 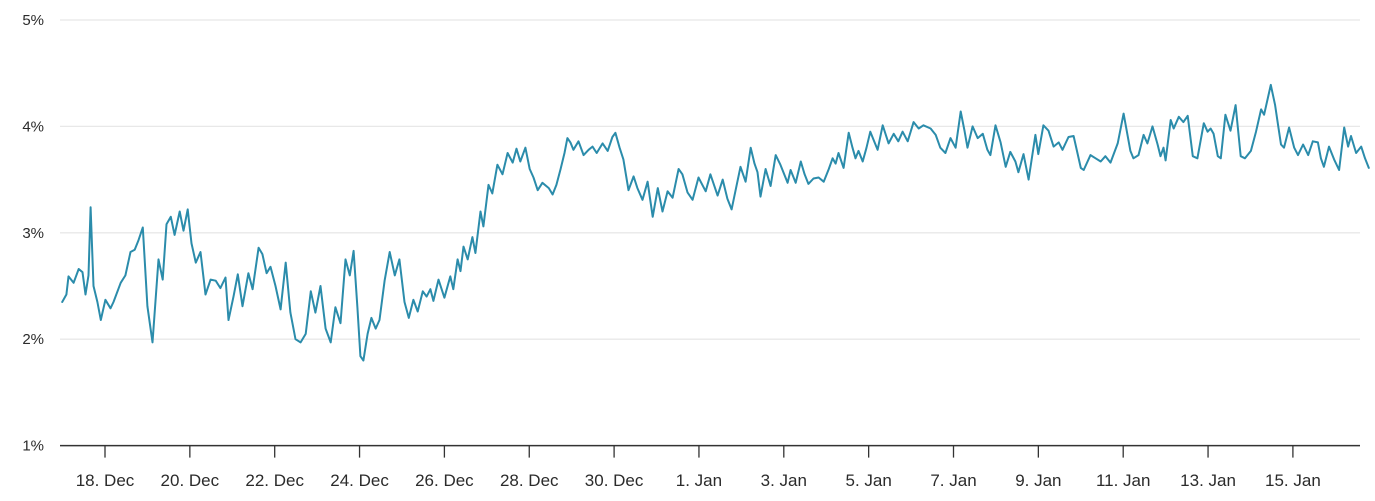 I want to click on x-tick-label: 9. Jan, so click(x=1038, y=480).